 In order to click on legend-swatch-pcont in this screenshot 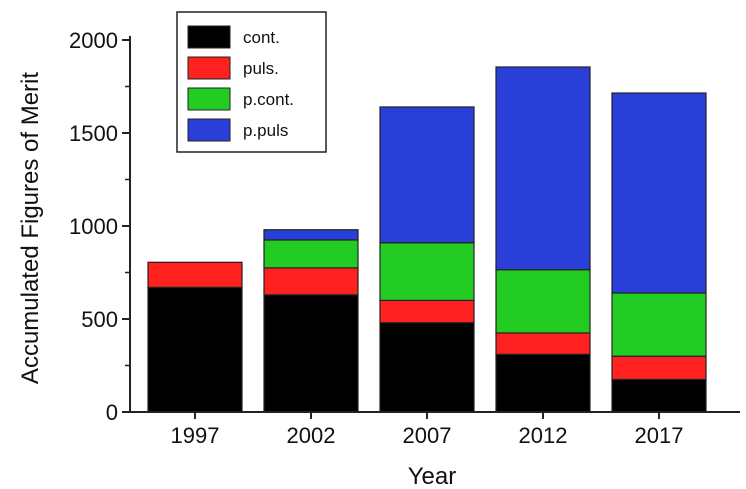, I will do `click(209, 99)`.